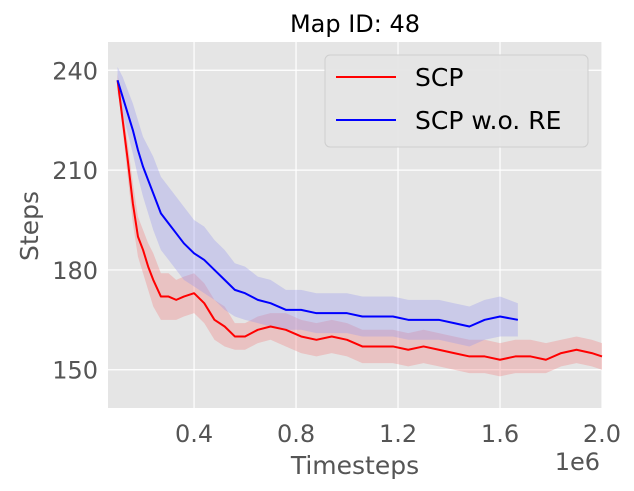 This screenshot has height=491, width=634. Describe the element at coordinates (355, 24) in the screenshot. I see `chart-title: Map ID: 48` at that location.